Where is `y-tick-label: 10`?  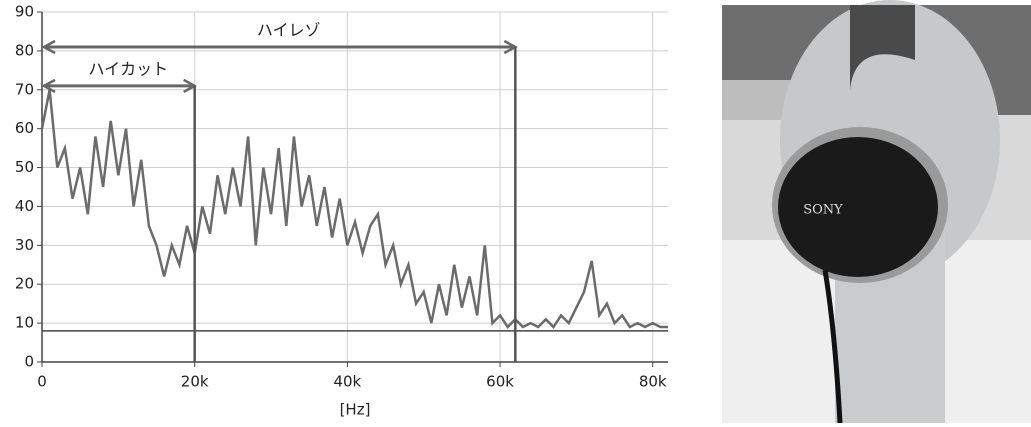
y-tick-label: 10 is located at coordinates (24, 323).